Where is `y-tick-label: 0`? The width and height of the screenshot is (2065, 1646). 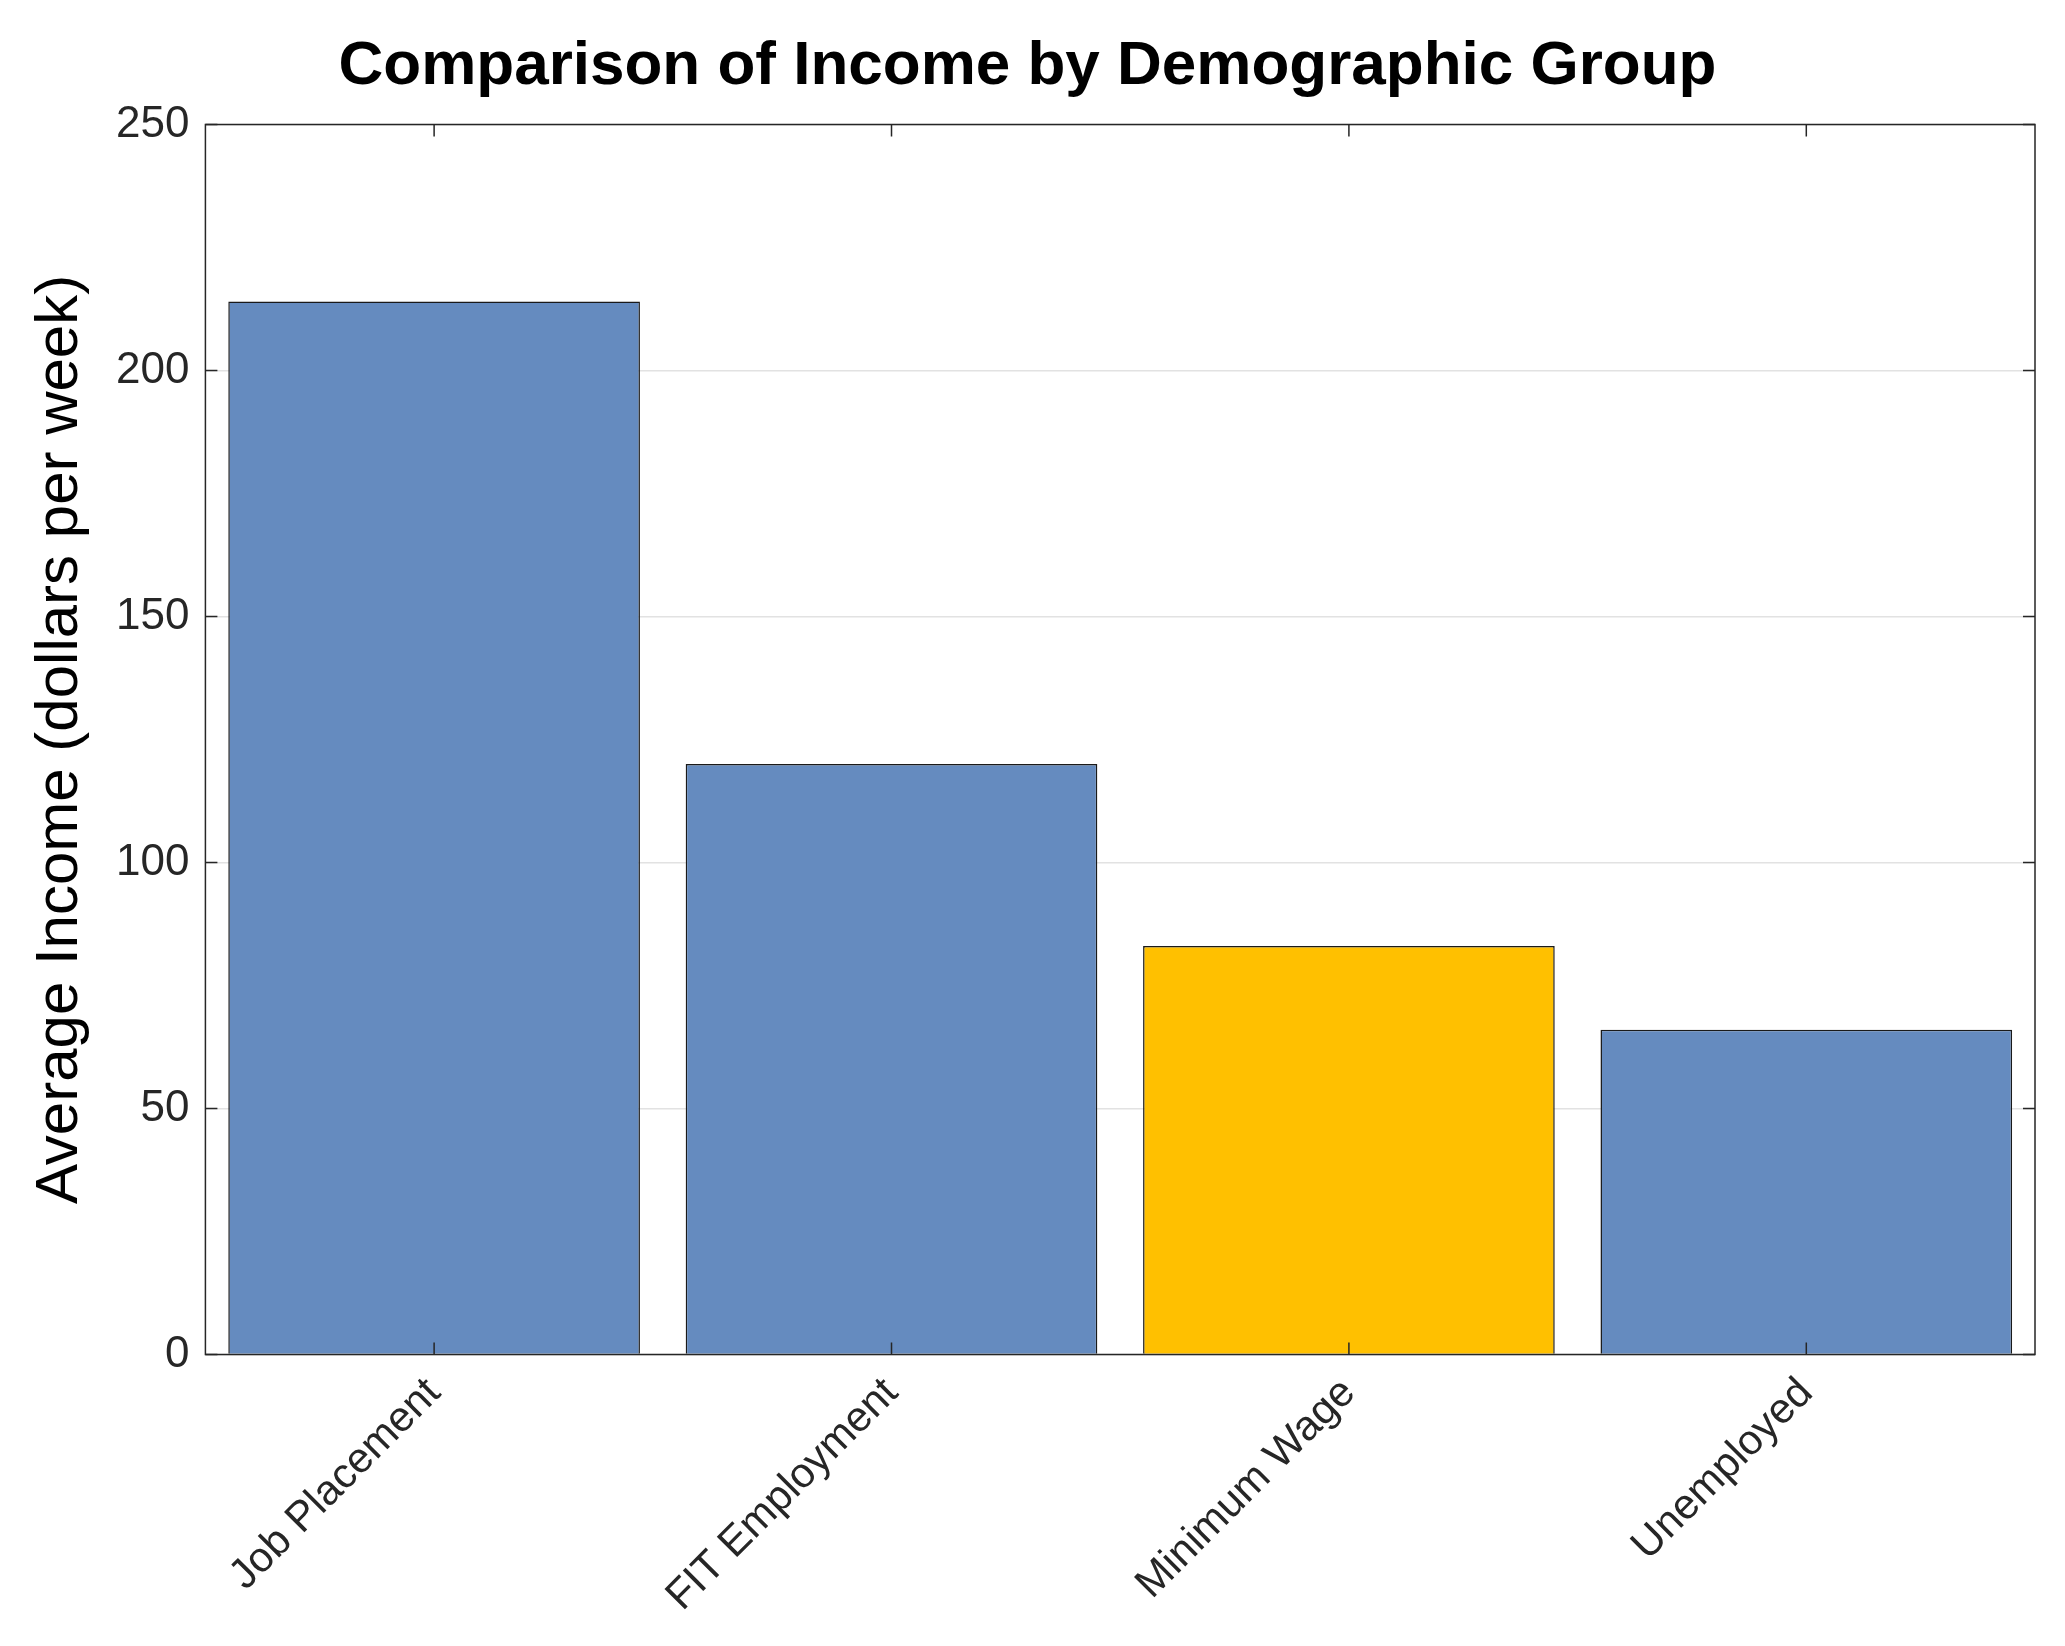 y-tick-label: 0 is located at coordinates (177, 1351).